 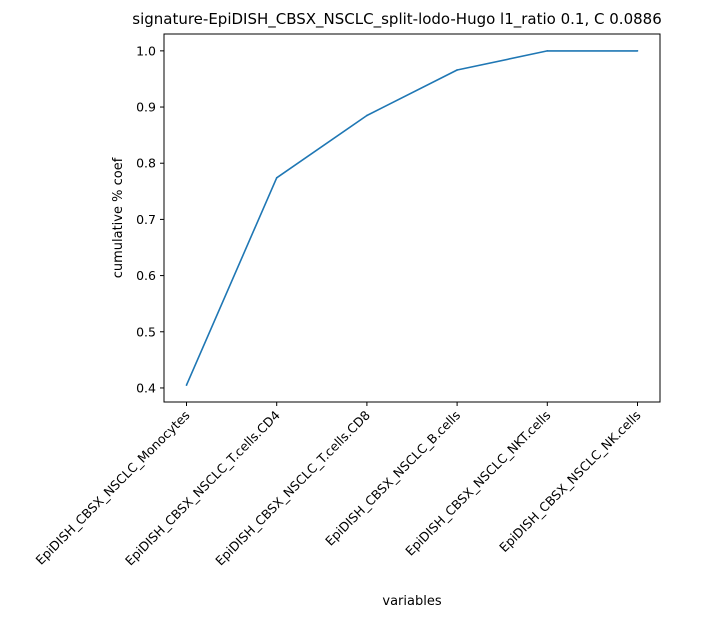 What do you see at coordinates (118, 217) in the screenshot?
I see `y-axis-label: cumulative % coef` at bounding box center [118, 217].